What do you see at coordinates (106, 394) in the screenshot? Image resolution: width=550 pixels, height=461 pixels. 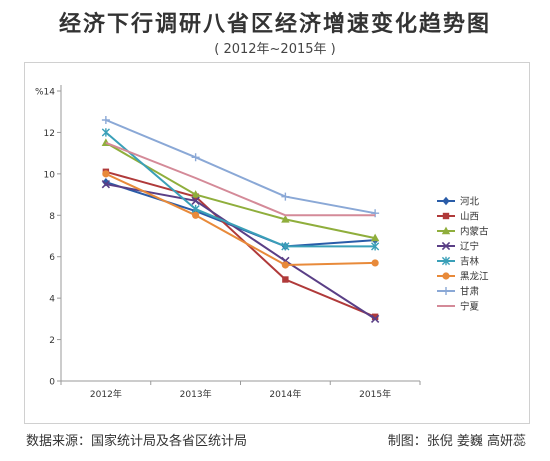 I see `x-tick-label: 2012年` at bounding box center [106, 394].